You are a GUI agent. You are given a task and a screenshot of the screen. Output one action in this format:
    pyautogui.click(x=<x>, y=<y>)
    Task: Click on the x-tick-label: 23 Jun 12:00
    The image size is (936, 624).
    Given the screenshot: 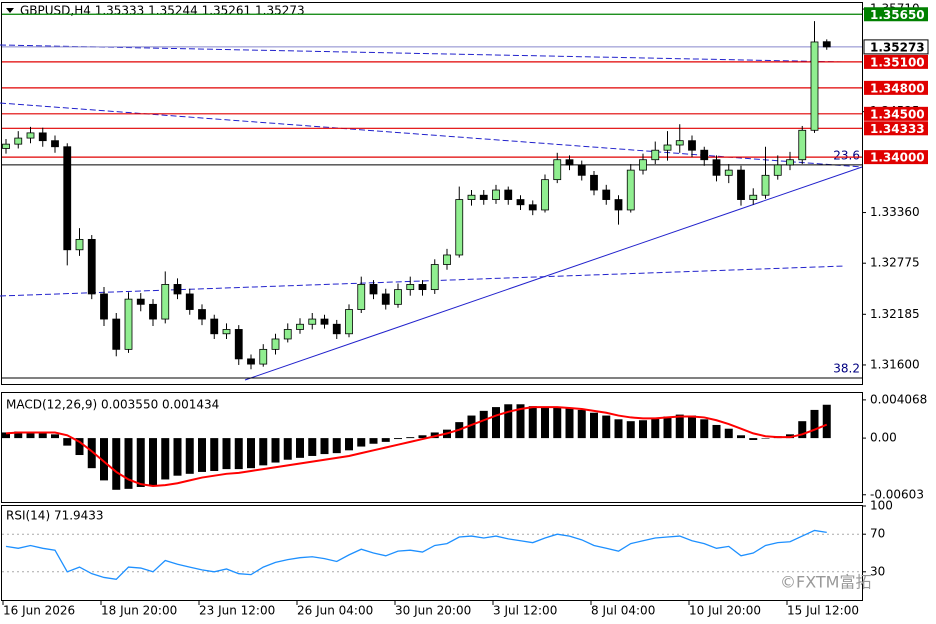 What is the action you would take?
    pyautogui.click(x=237, y=611)
    